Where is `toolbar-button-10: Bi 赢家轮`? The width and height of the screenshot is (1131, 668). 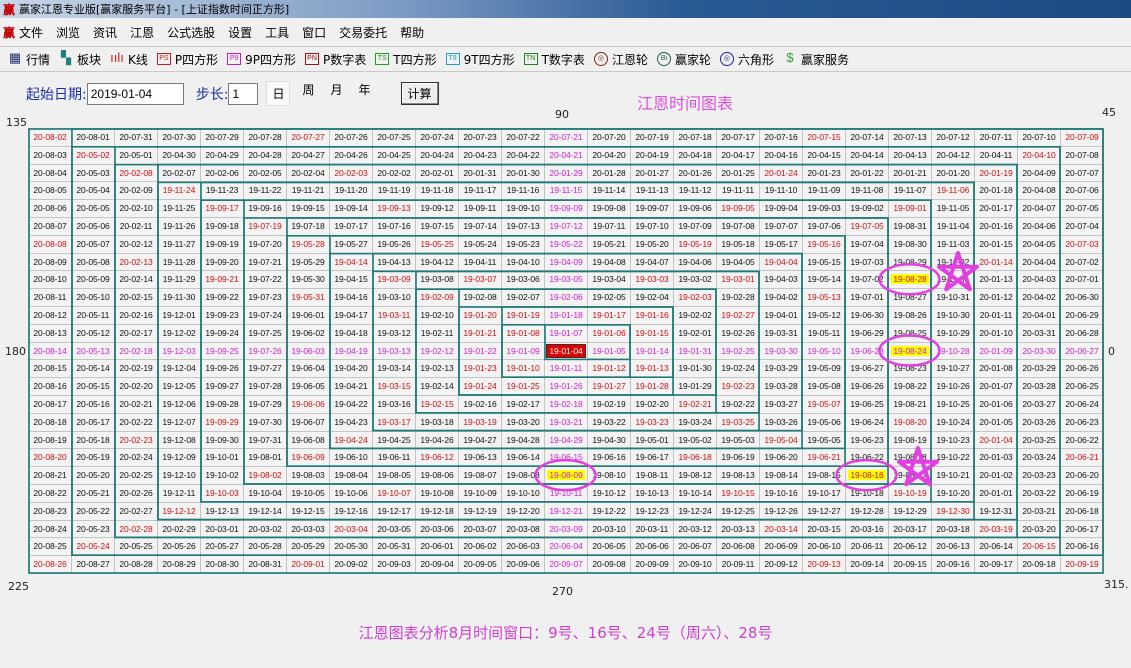 toolbar-button-10: Bi 赢家轮 is located at coordinates (683, 59).